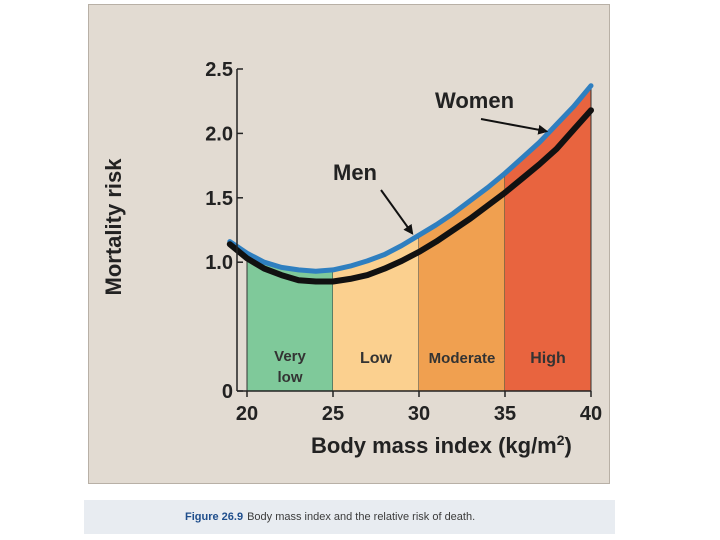 This screenshot has width=720, height=540. Describe the element at coordinates (591, 414) in the screenshot. I see `x-tick-label-4: 40` at that location.